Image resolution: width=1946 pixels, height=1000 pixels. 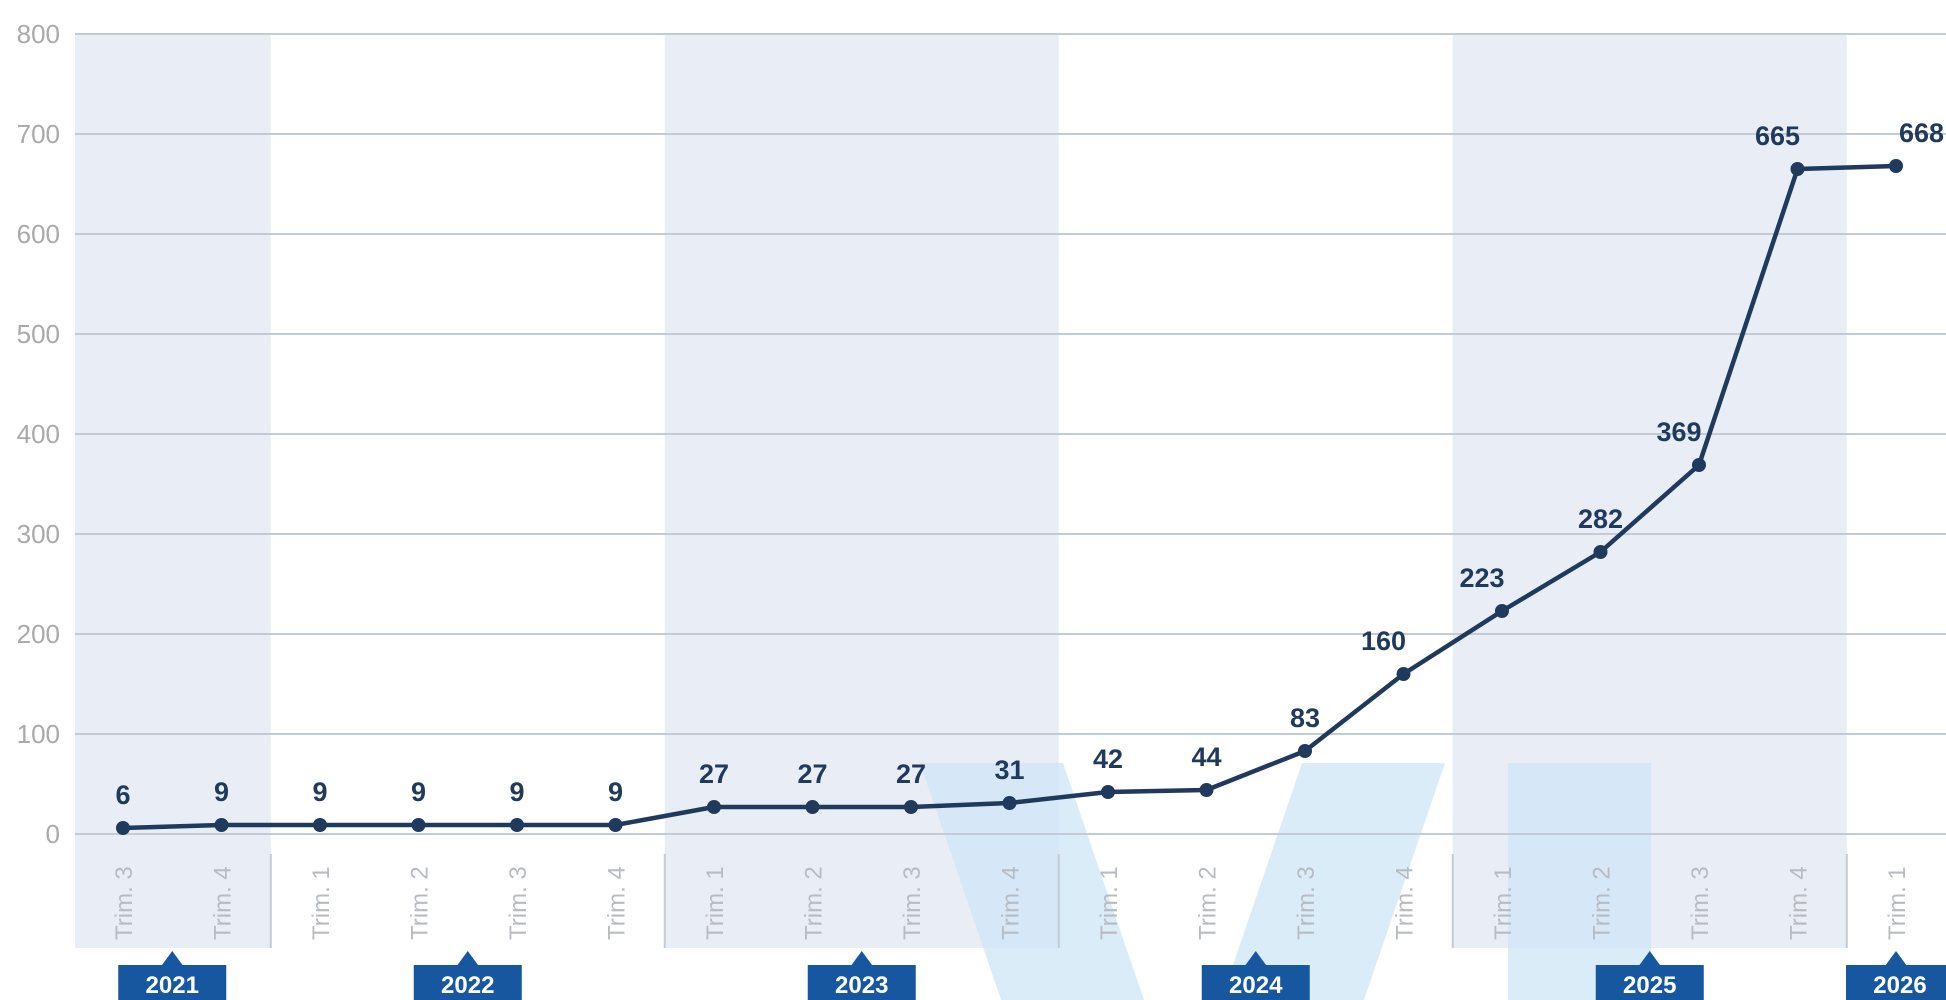 I want to click on y-tick-label: 400, so click(x=38, y=434).